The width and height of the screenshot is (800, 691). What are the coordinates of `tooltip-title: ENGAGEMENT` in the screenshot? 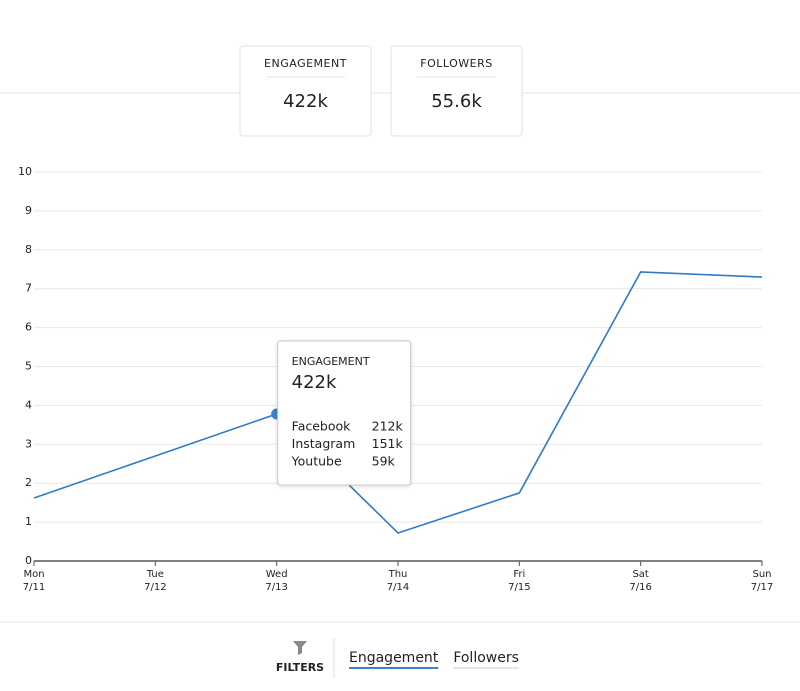 It's located at (331, 361).